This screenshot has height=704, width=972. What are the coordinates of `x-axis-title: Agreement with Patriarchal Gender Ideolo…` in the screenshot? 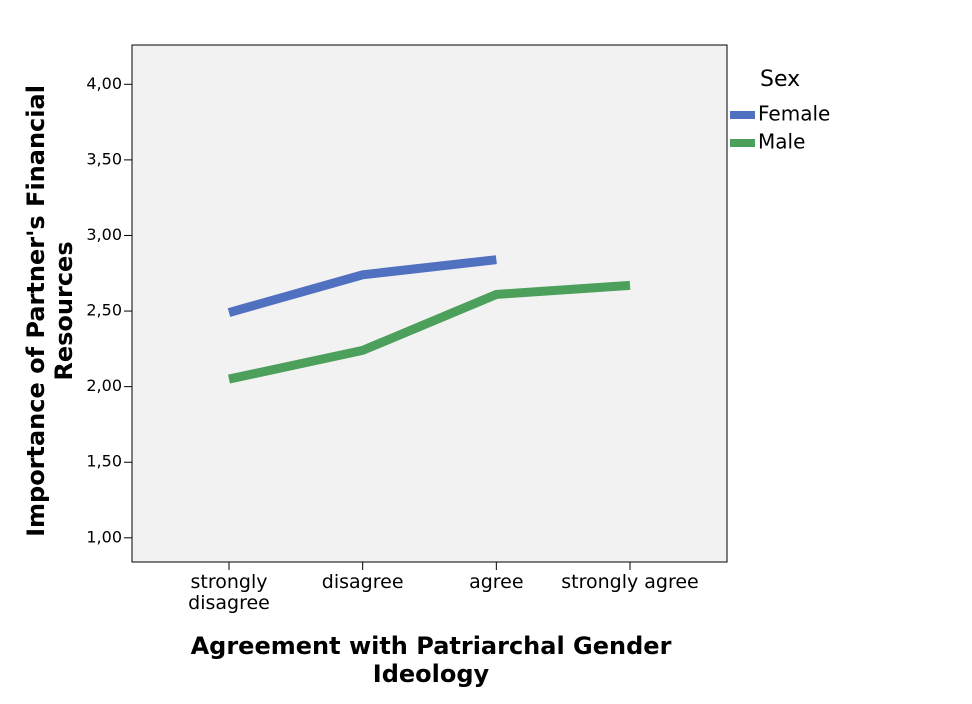 It's located at (431, 660).